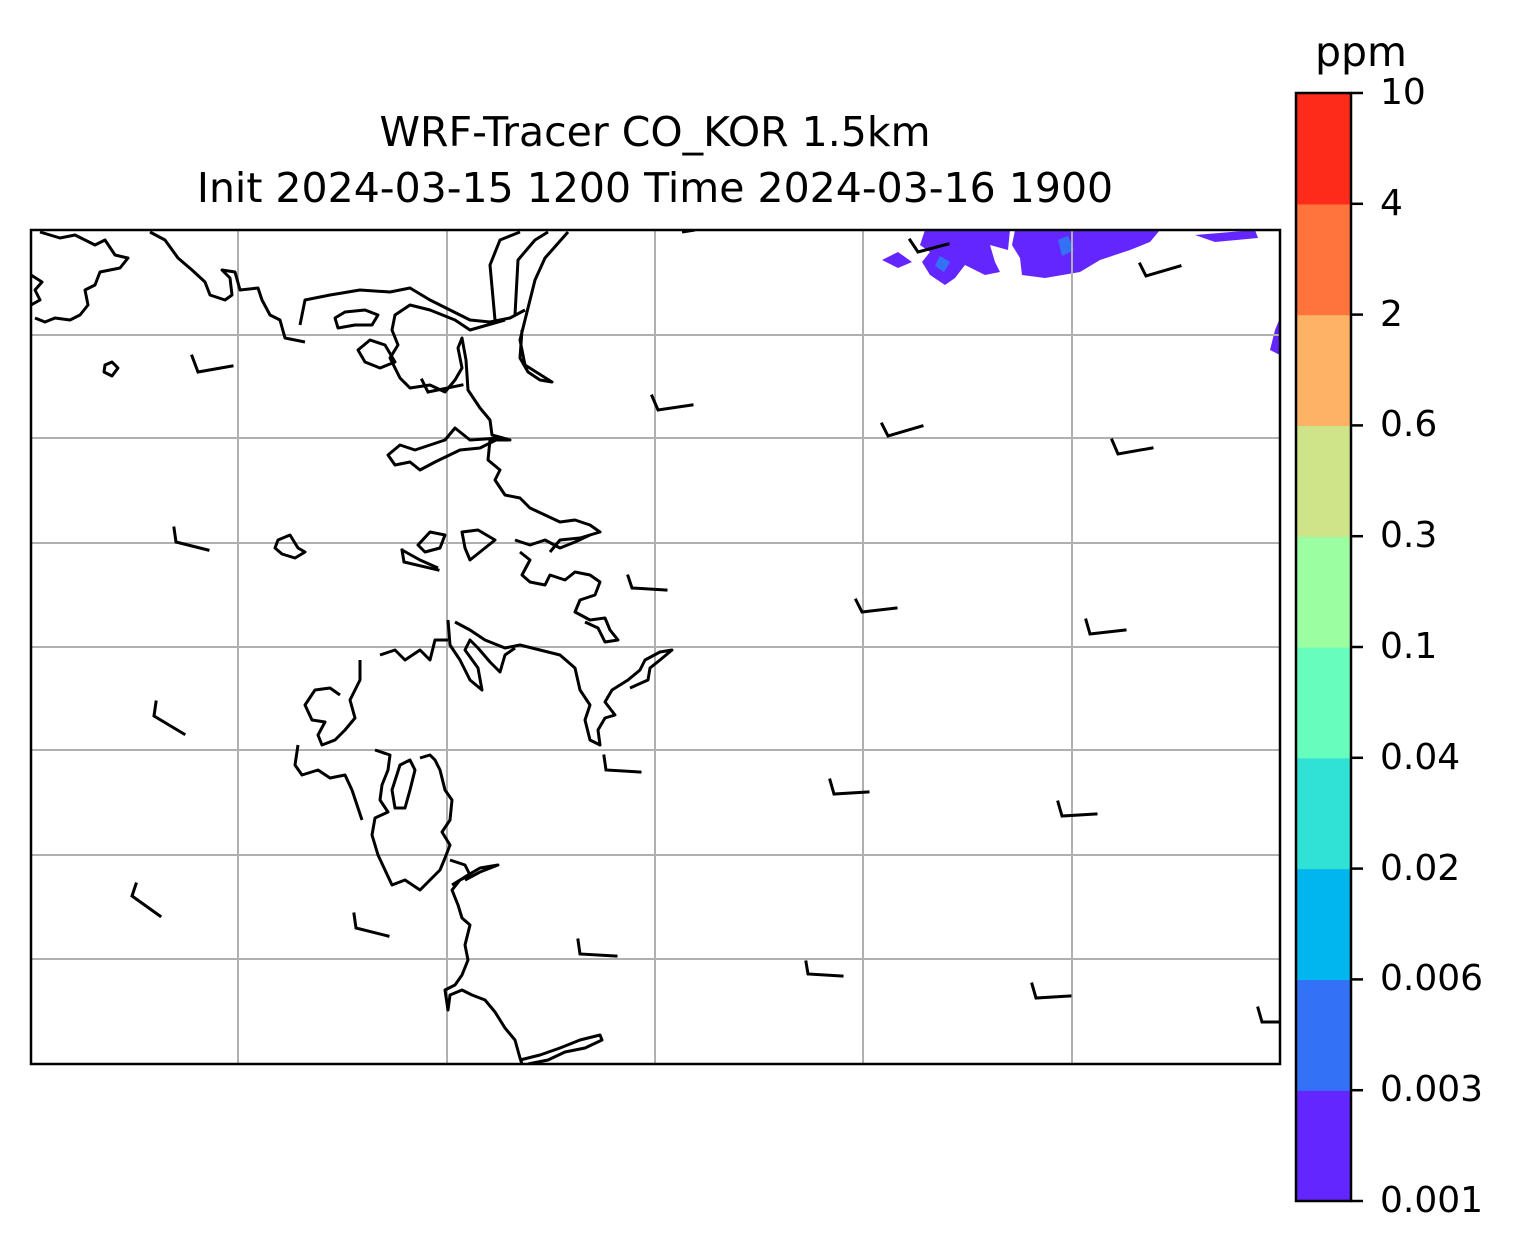 The width and height of the screenshot is (1528, 1256). I want to click on colorbar-tick-label: 0.003, so click(1432, 1090).